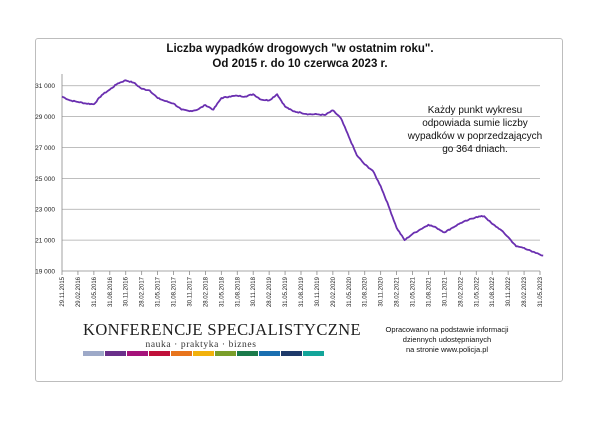  What do you see at coordinates (45, 148) in the screenshot?
I see `y-tick-label: 27 000` at bounding box center [45, 148].